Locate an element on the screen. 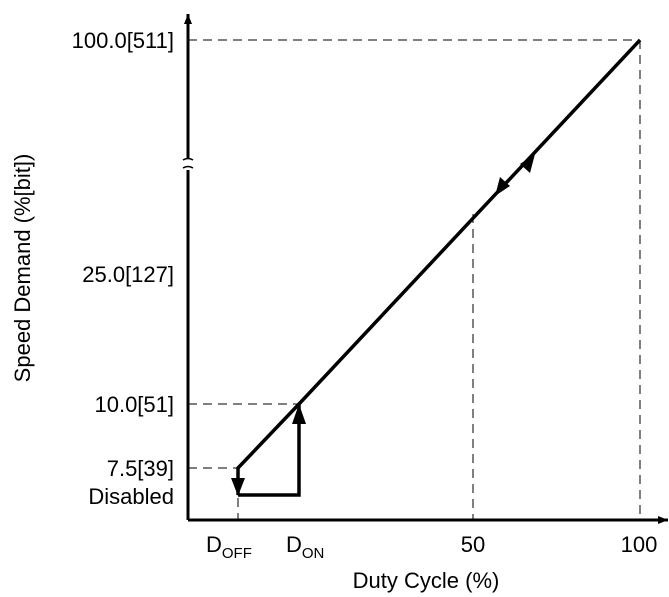 Image resolution: width=669 pixels, height=597 pixels. arrow-up-at-don is located at coordinates (299, 414).